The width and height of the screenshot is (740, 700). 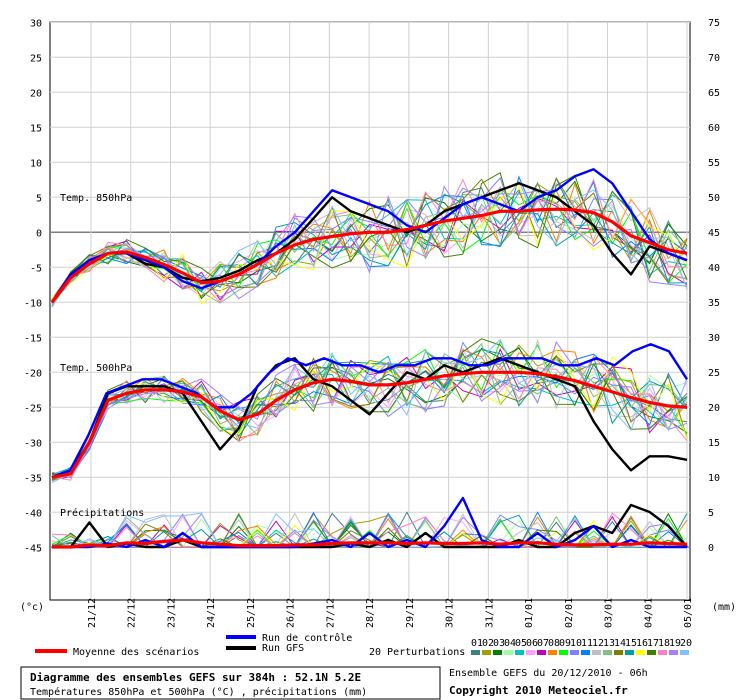 What do you see at coordinates (370, 543) in the screenshot?
I see `mean-line-precip` at bounding box center [370, 543].